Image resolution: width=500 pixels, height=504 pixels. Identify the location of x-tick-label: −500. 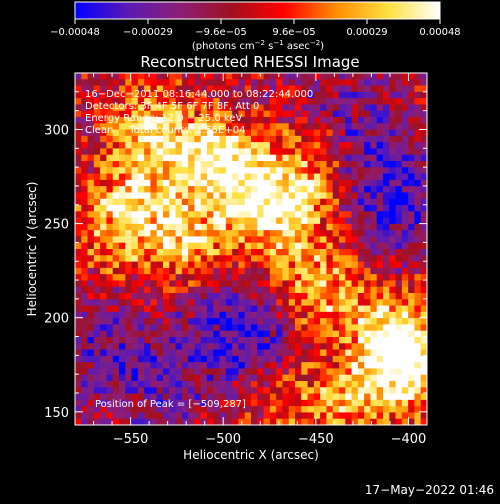
(223, 439).